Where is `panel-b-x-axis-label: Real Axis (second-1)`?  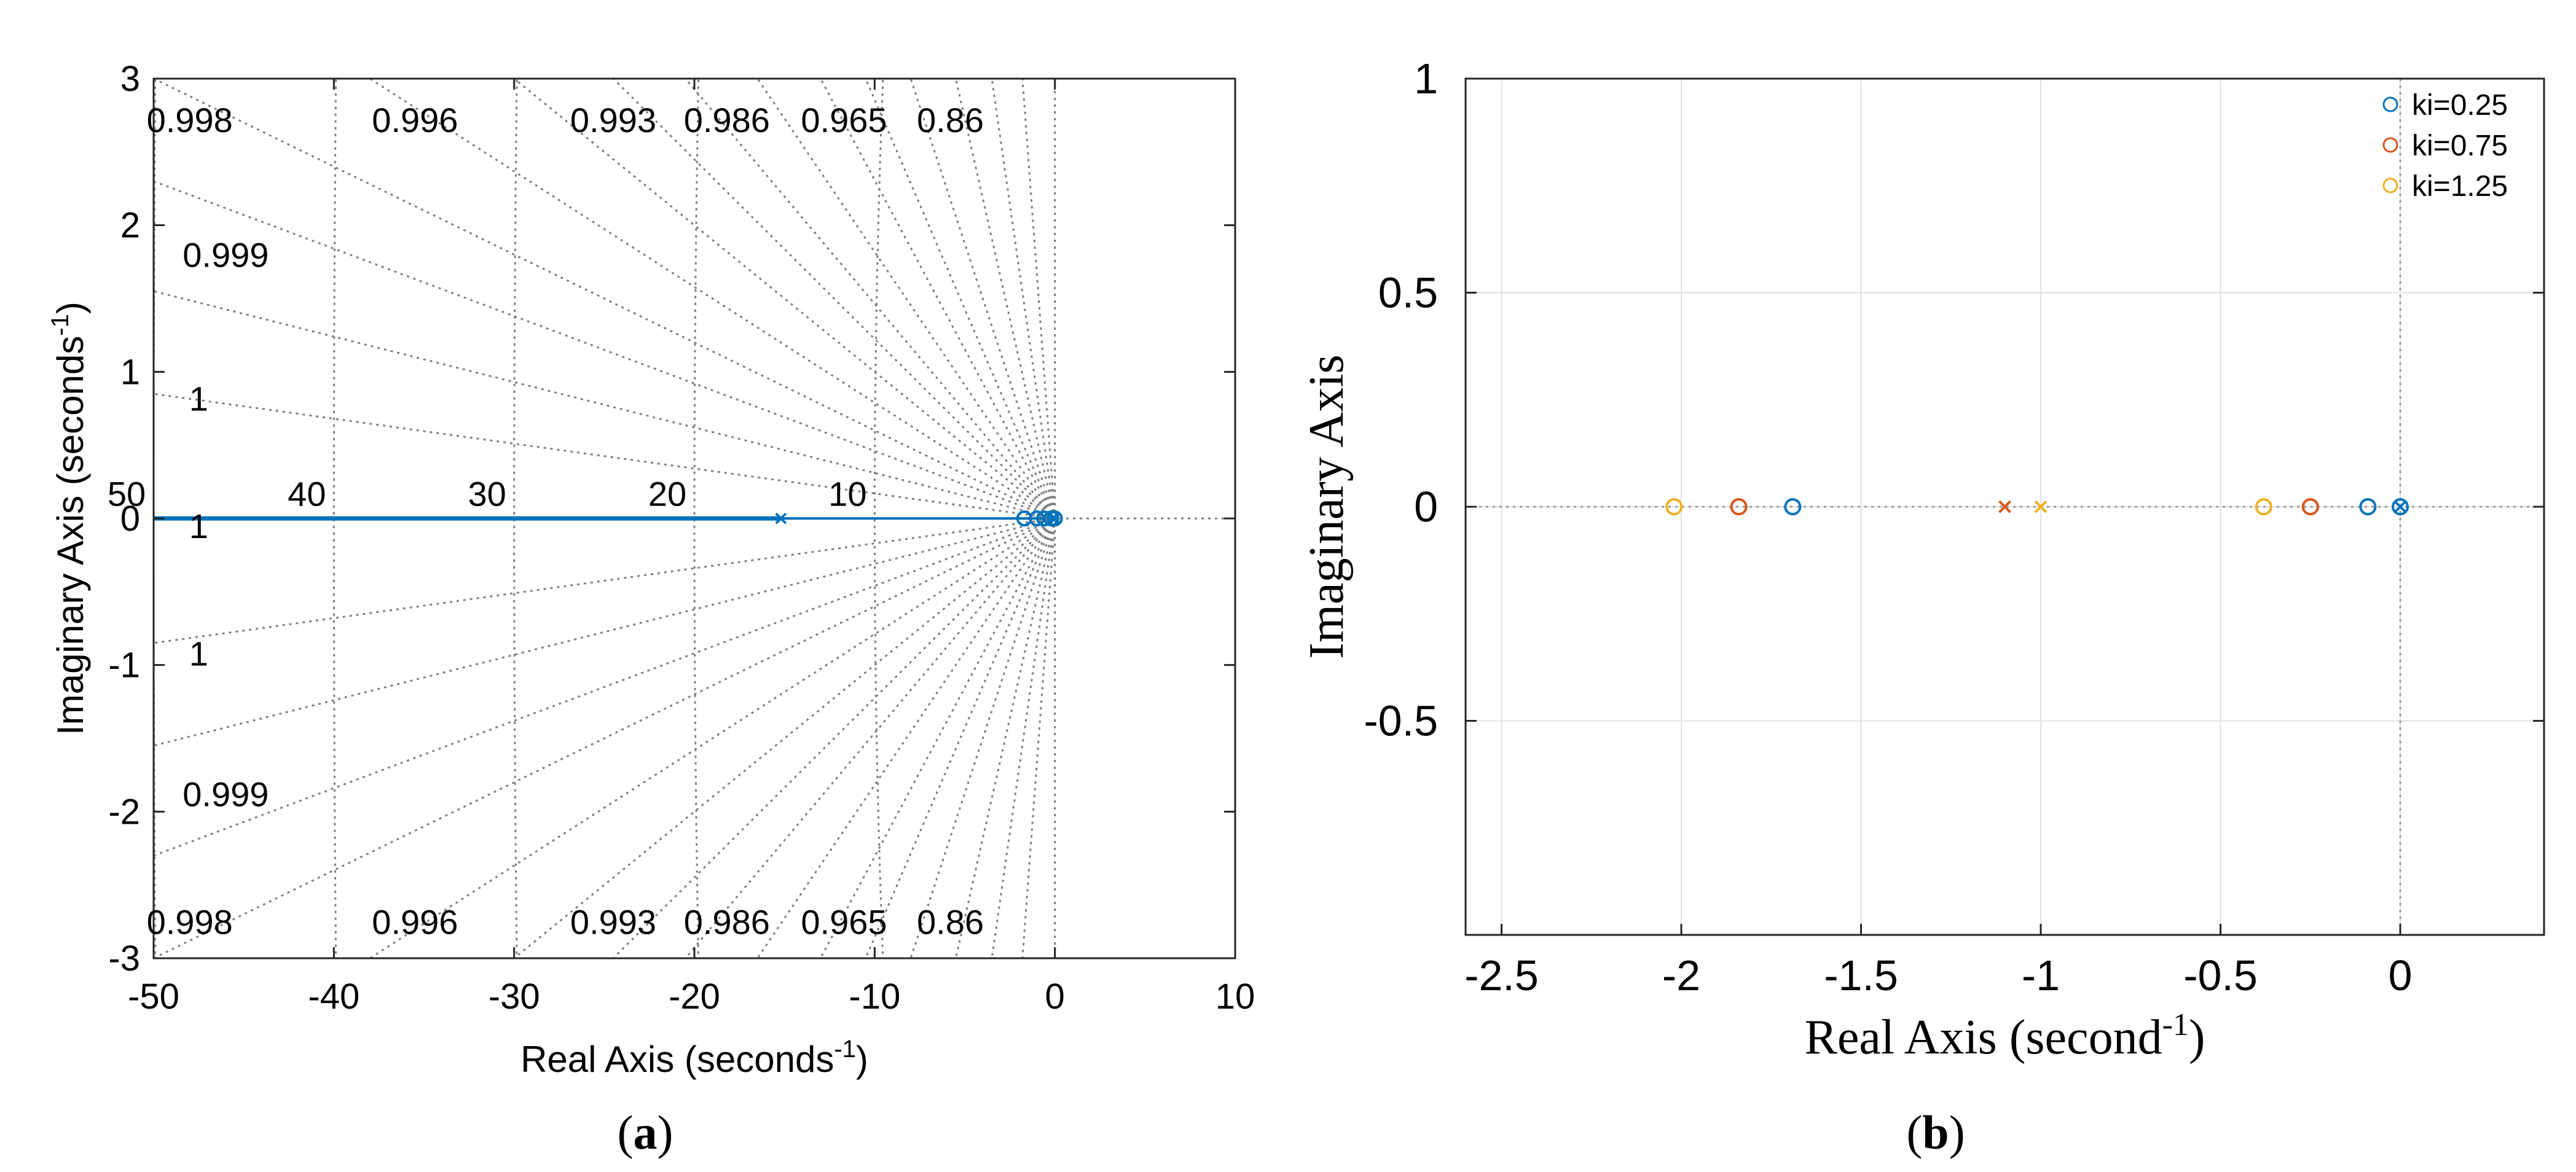 panel-b-x-axis-label: Real Axis (second-1) is located at coordinates (2004, 1036).